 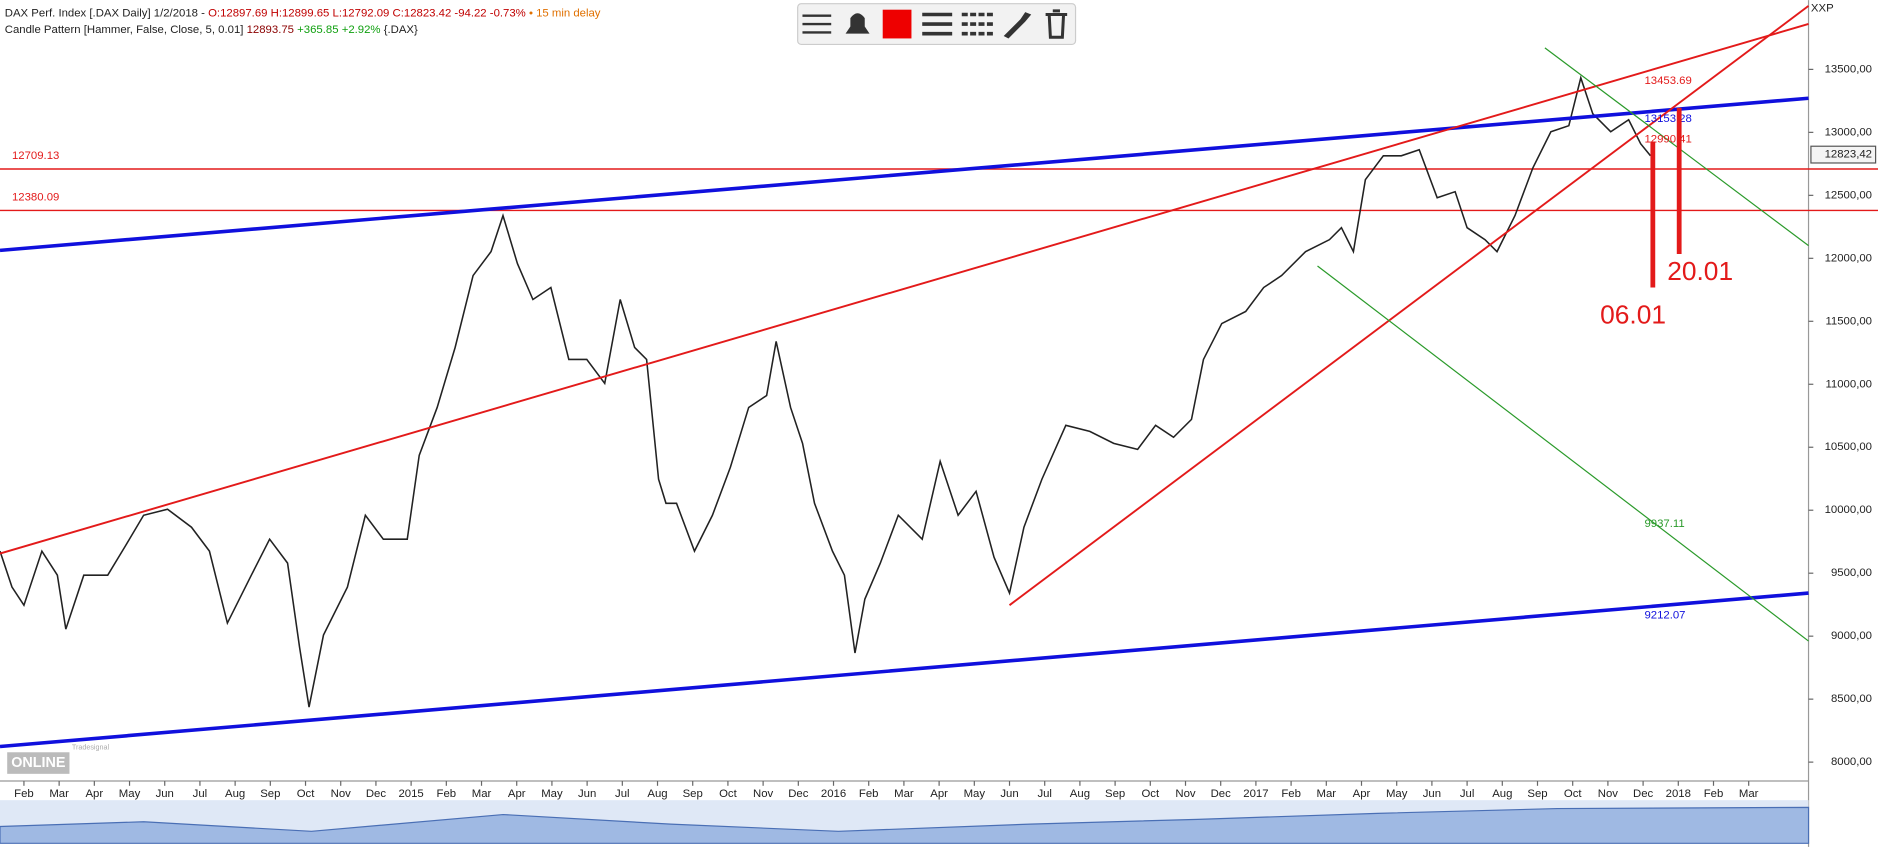 I want to click on toolbar, so click(x=937, y=24).